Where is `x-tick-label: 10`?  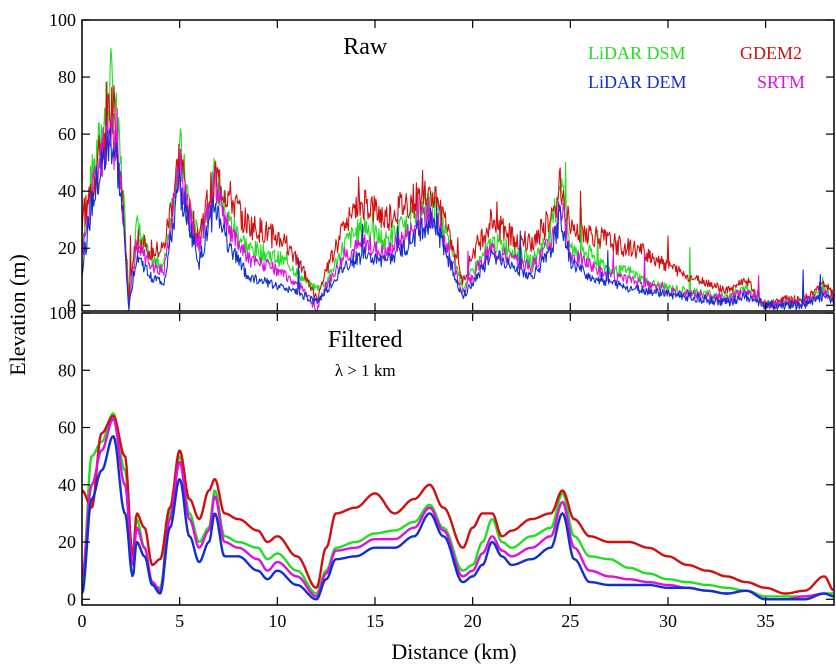
x-tick-label: 10 is located at coordinates (277, 621).